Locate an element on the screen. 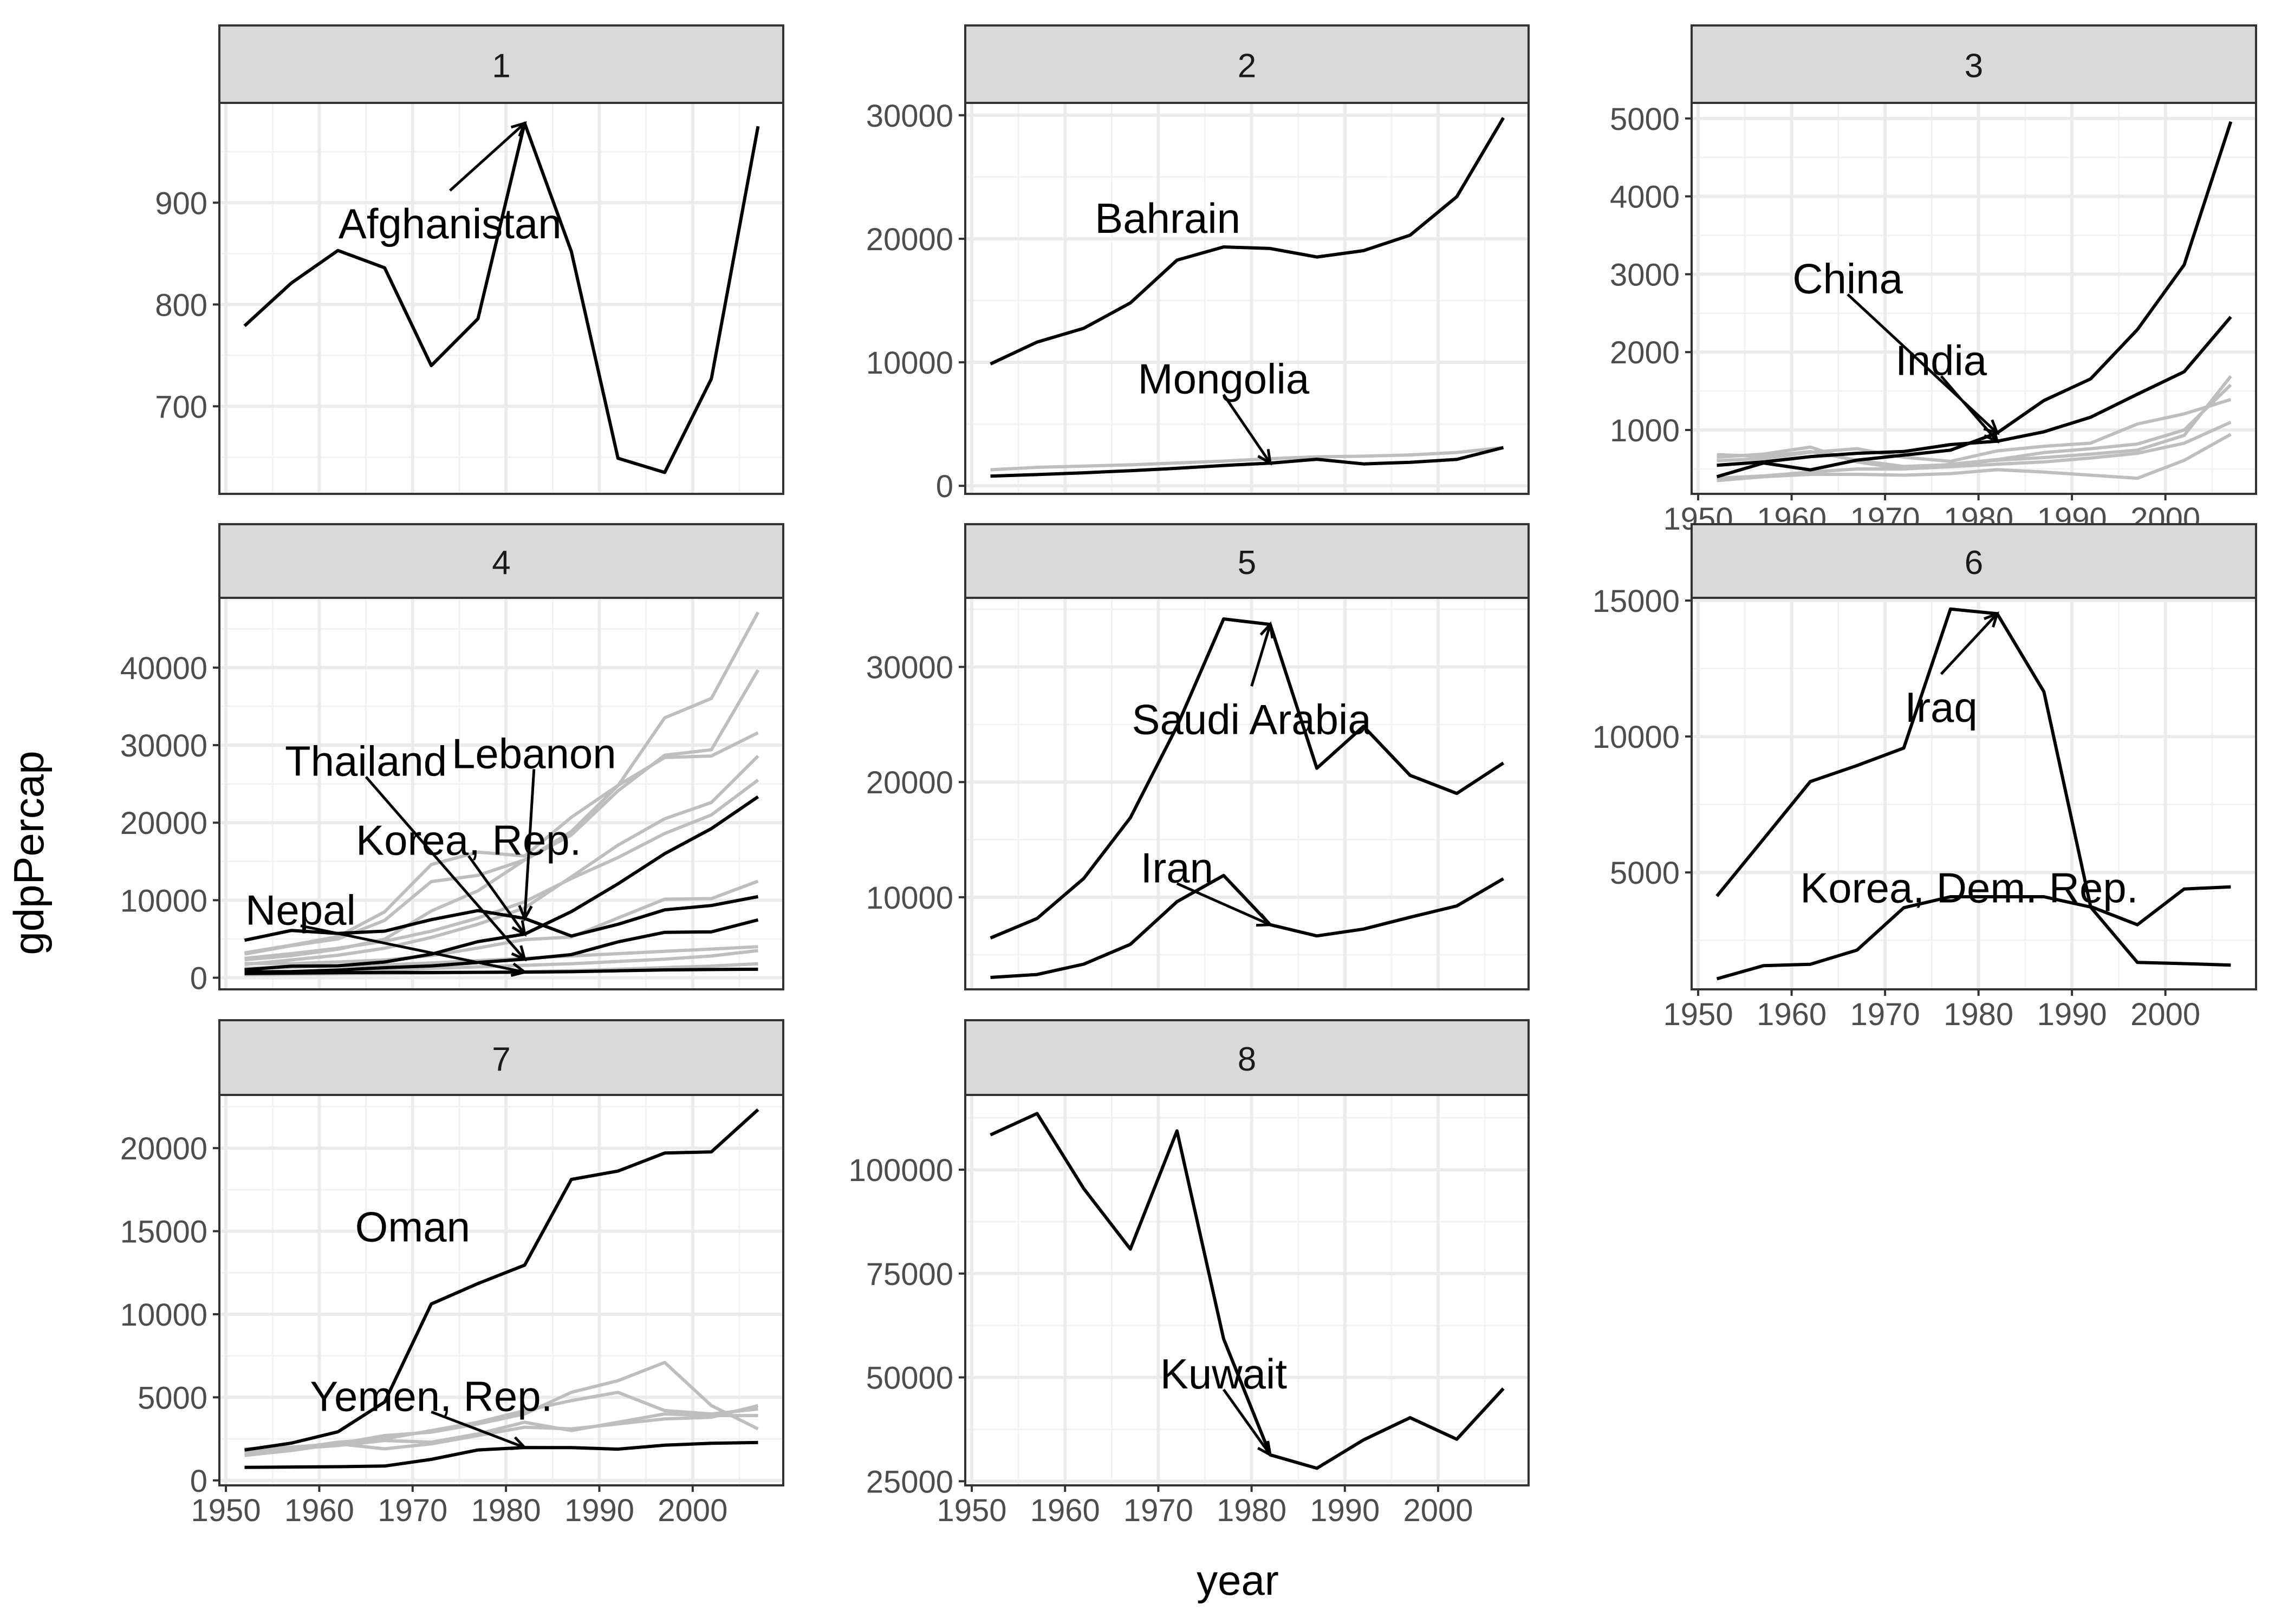 The height and width of the screenshot is (1624, 2275). facet-strip-label: 7 is located at coordinates (501, 1059).